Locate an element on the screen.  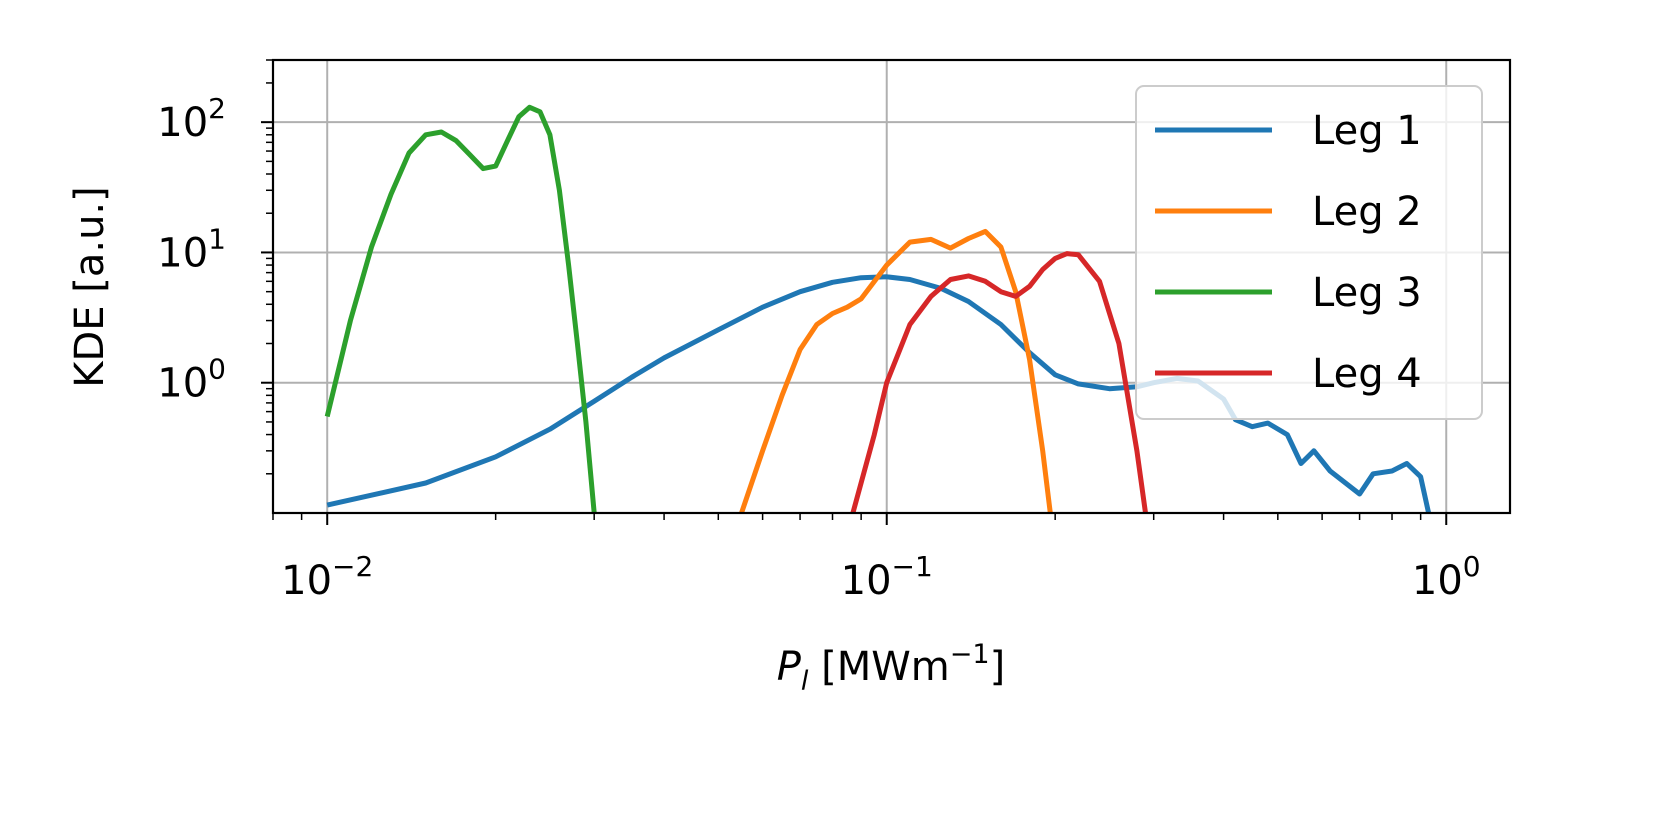
legend-label-leg-2: Leg 2 is located at coordinates (1367, 212).